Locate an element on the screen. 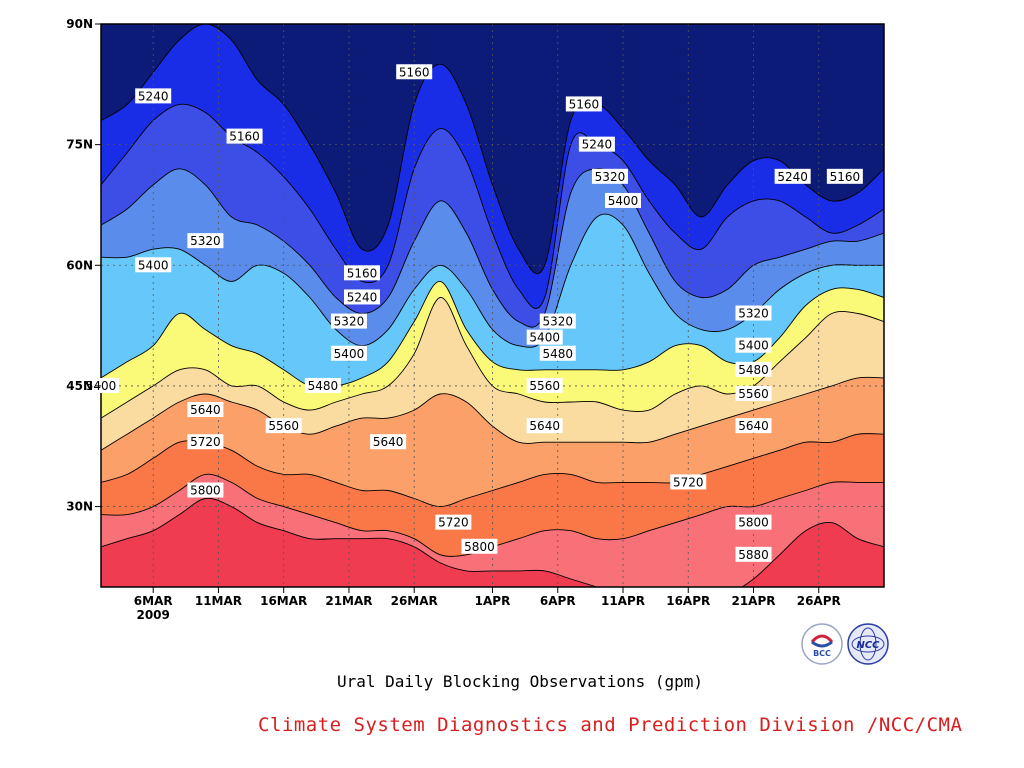 The image size is (1024, 768). x-tick-label: 1APR is located at coordinates (493, 601).